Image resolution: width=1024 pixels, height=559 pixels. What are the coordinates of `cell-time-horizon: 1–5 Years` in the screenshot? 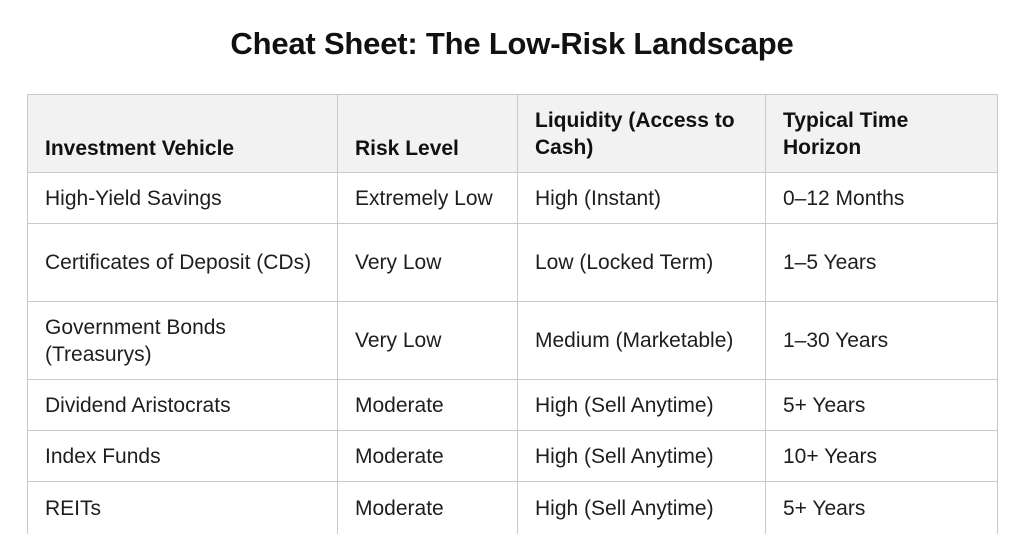 It's located at (881, 262).